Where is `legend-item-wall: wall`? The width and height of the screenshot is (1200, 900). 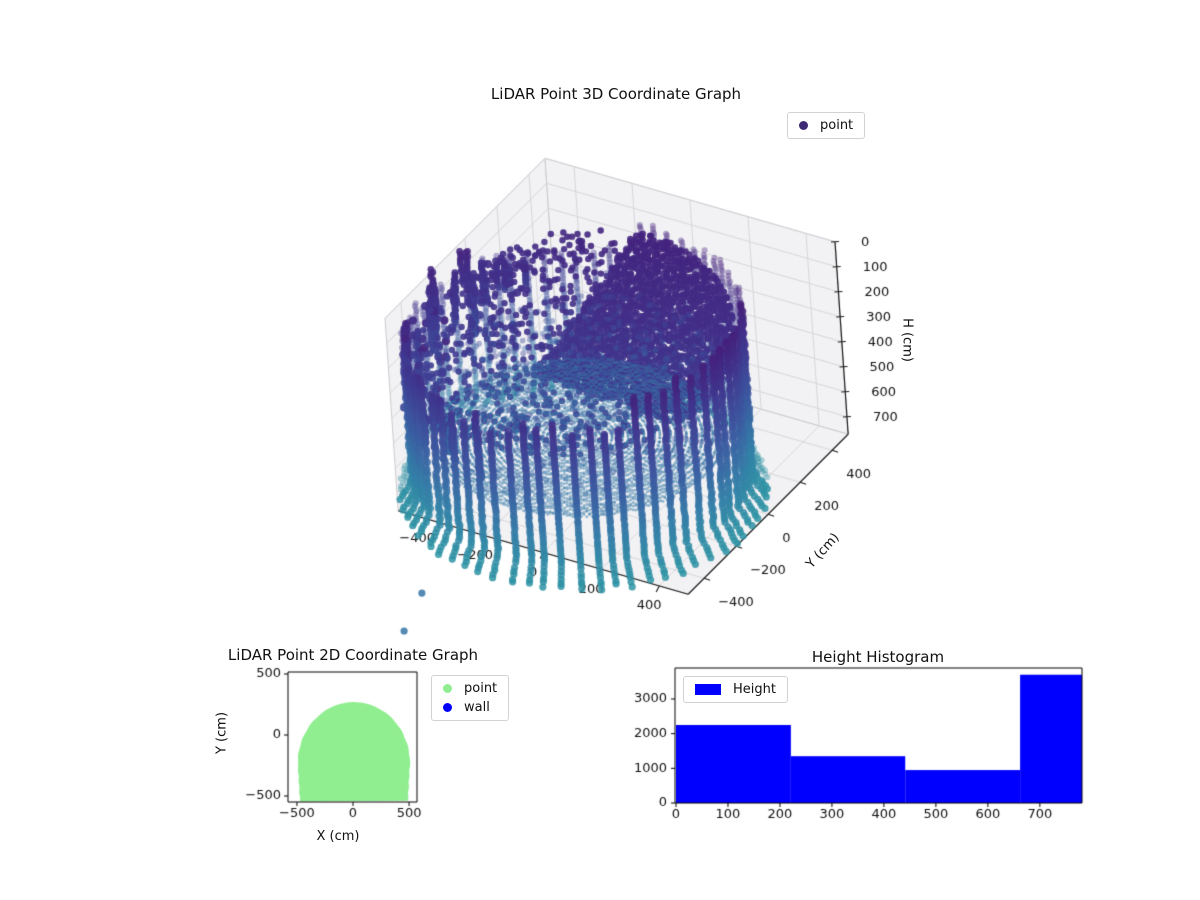
legend-item-wall: wall is located at coordinates (470, 707).